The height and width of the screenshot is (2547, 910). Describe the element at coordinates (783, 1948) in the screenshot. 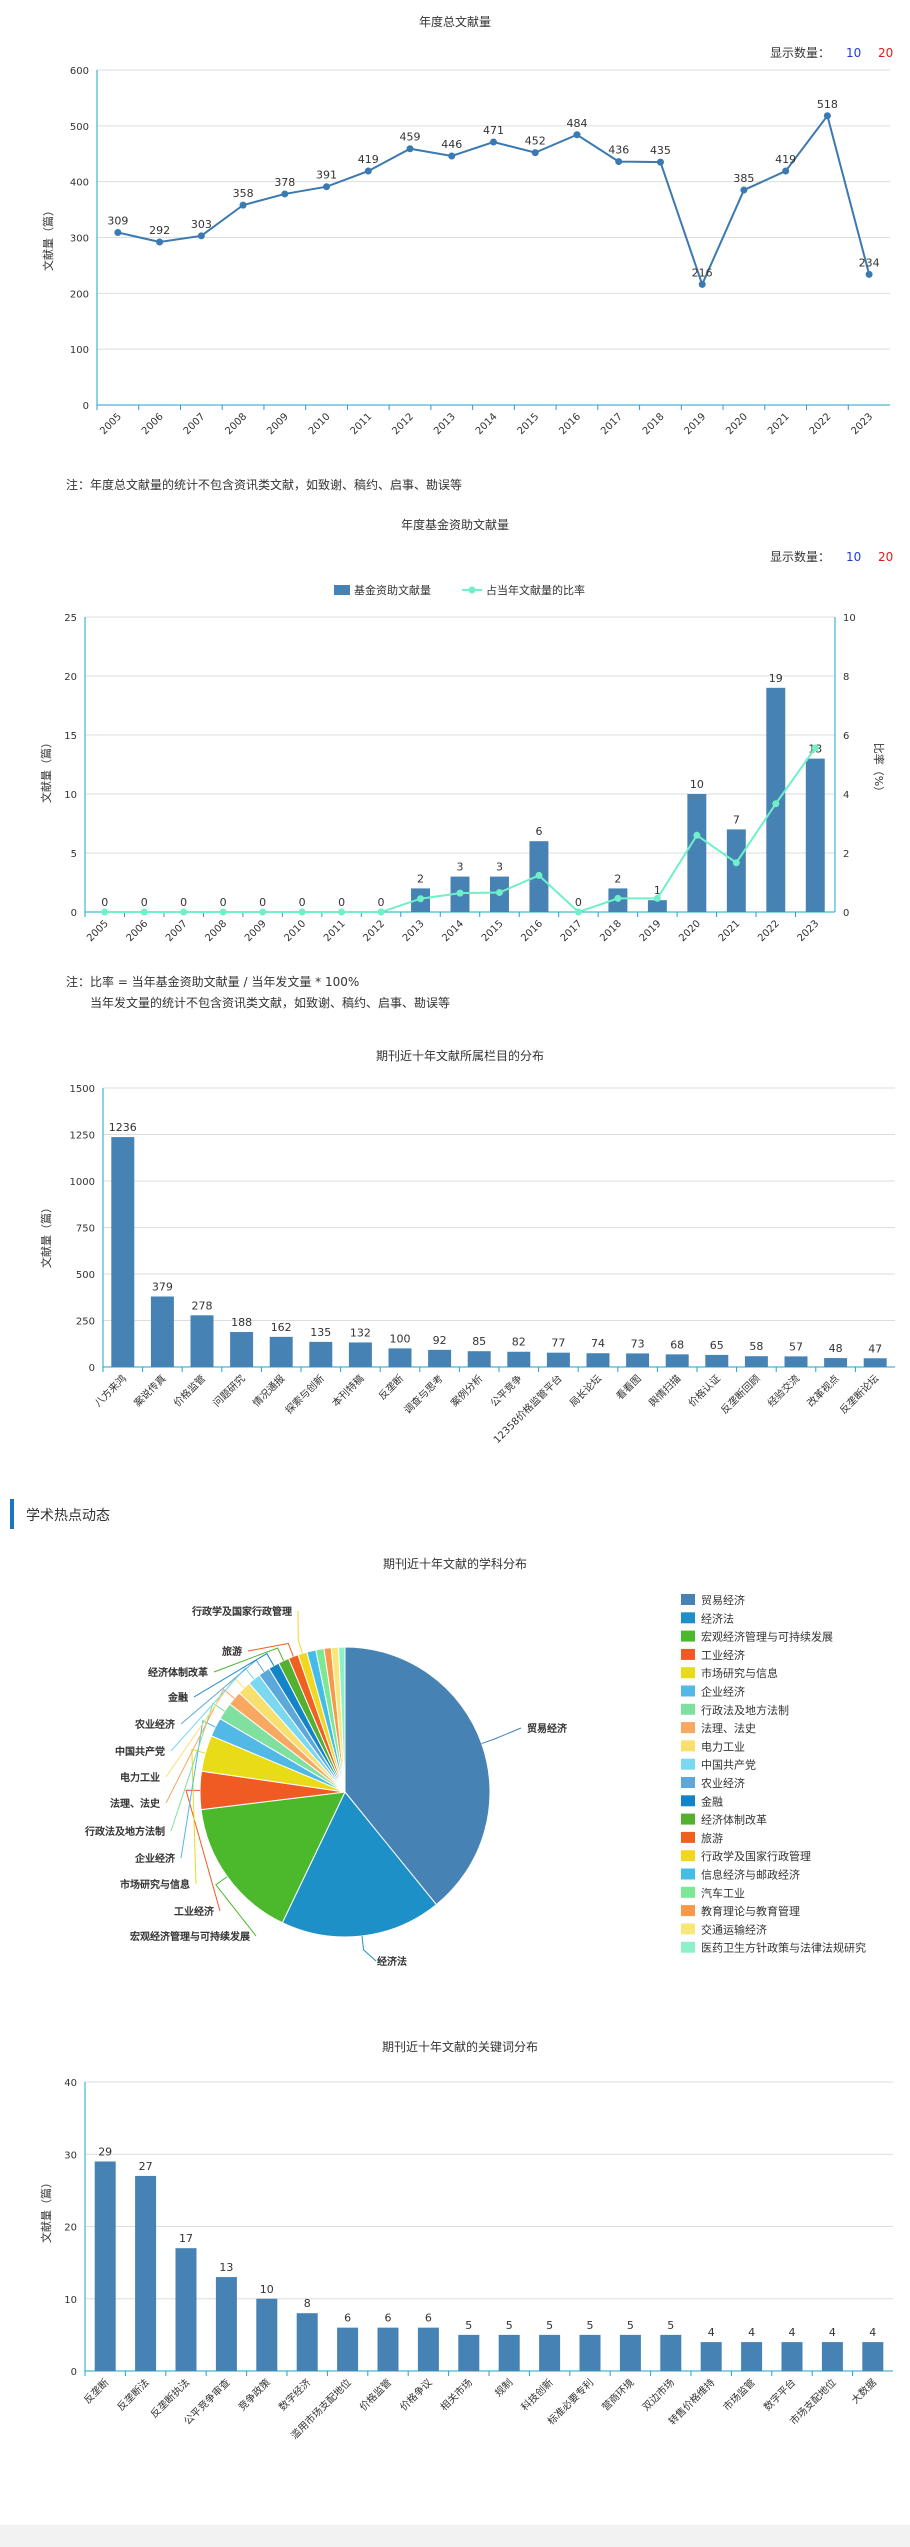

I see `legend-label: 医药卫生方针政策与法律法规研究` at that location.